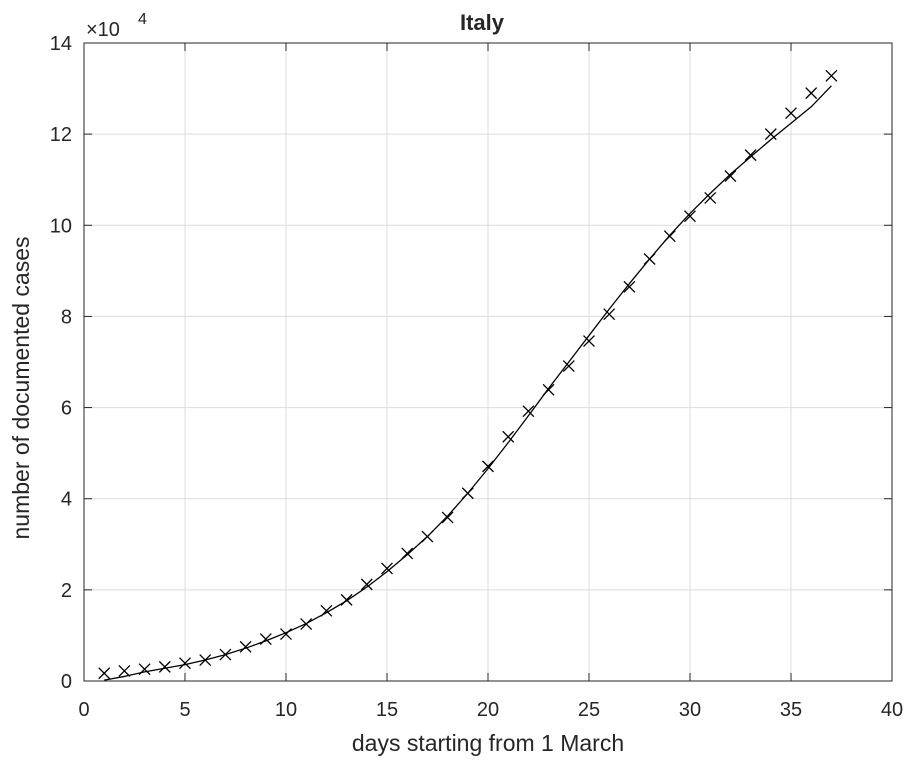 This screenshot has width=916, height=771. I want to click on chart-title: Italy, so click(482, 22).